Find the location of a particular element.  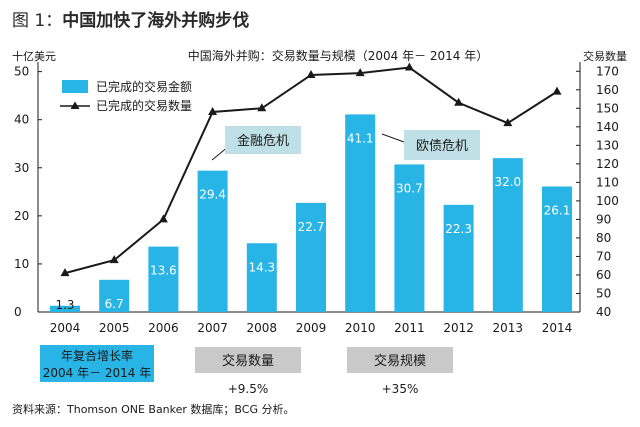

summary-deal-value: 交易规模 +35% is located at coordinates (400, 371).